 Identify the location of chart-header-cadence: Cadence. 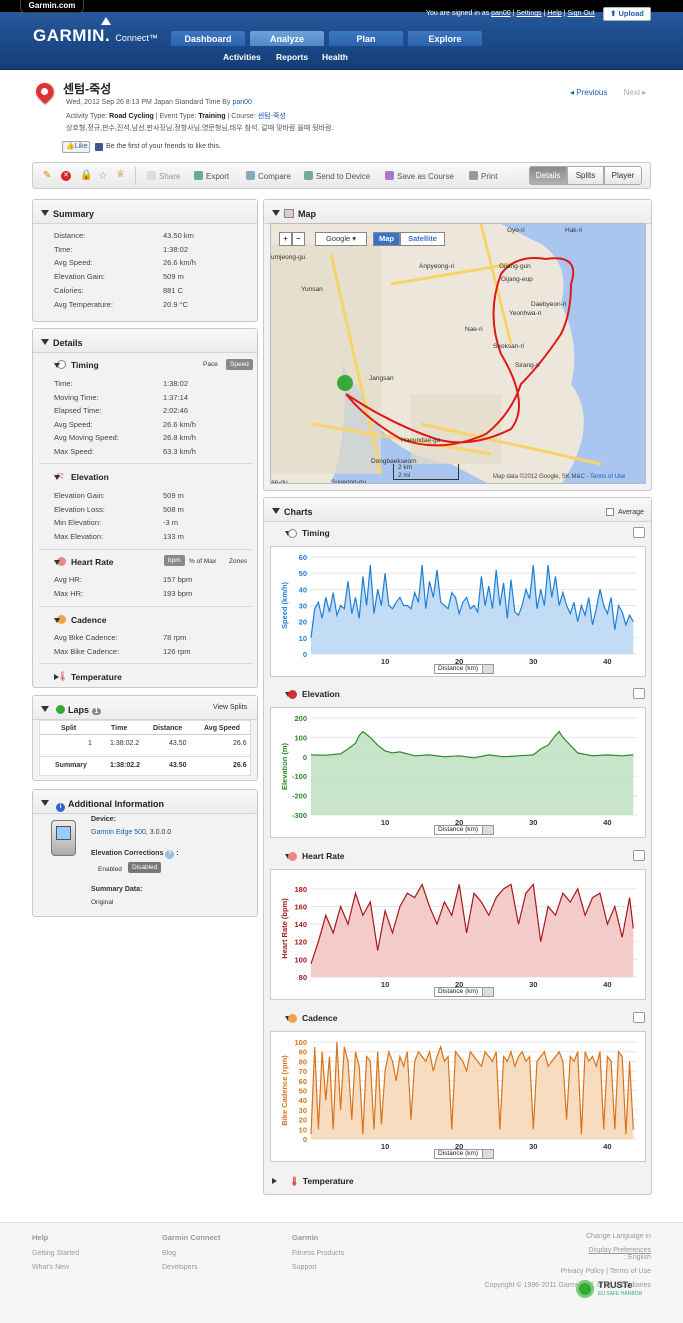
(311, 1018).